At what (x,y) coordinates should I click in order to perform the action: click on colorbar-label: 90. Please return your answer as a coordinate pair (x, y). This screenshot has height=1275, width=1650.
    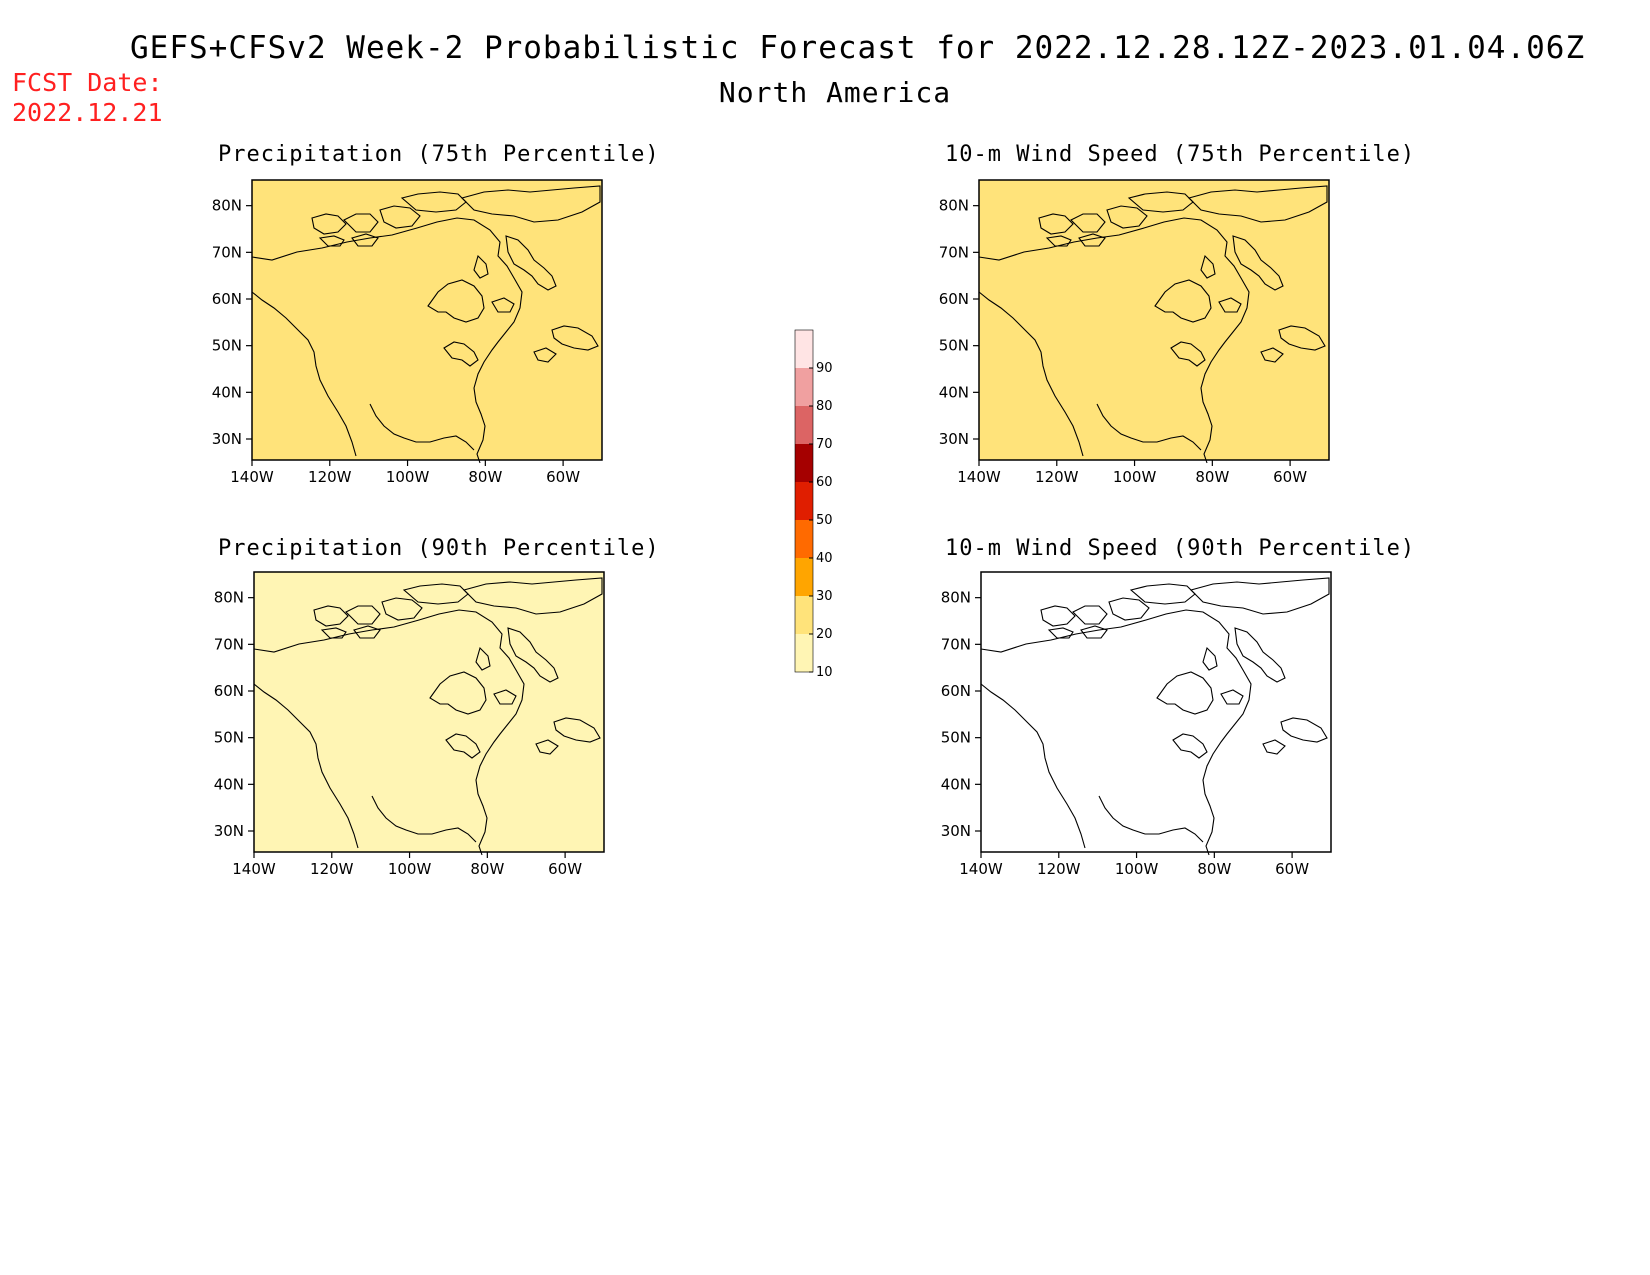
    Looking at the image, I should click on (824, 368).